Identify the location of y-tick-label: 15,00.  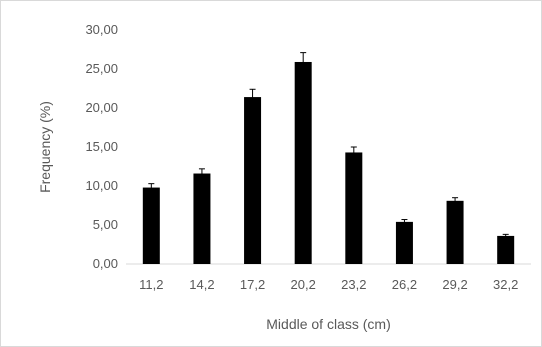
(101, 146).